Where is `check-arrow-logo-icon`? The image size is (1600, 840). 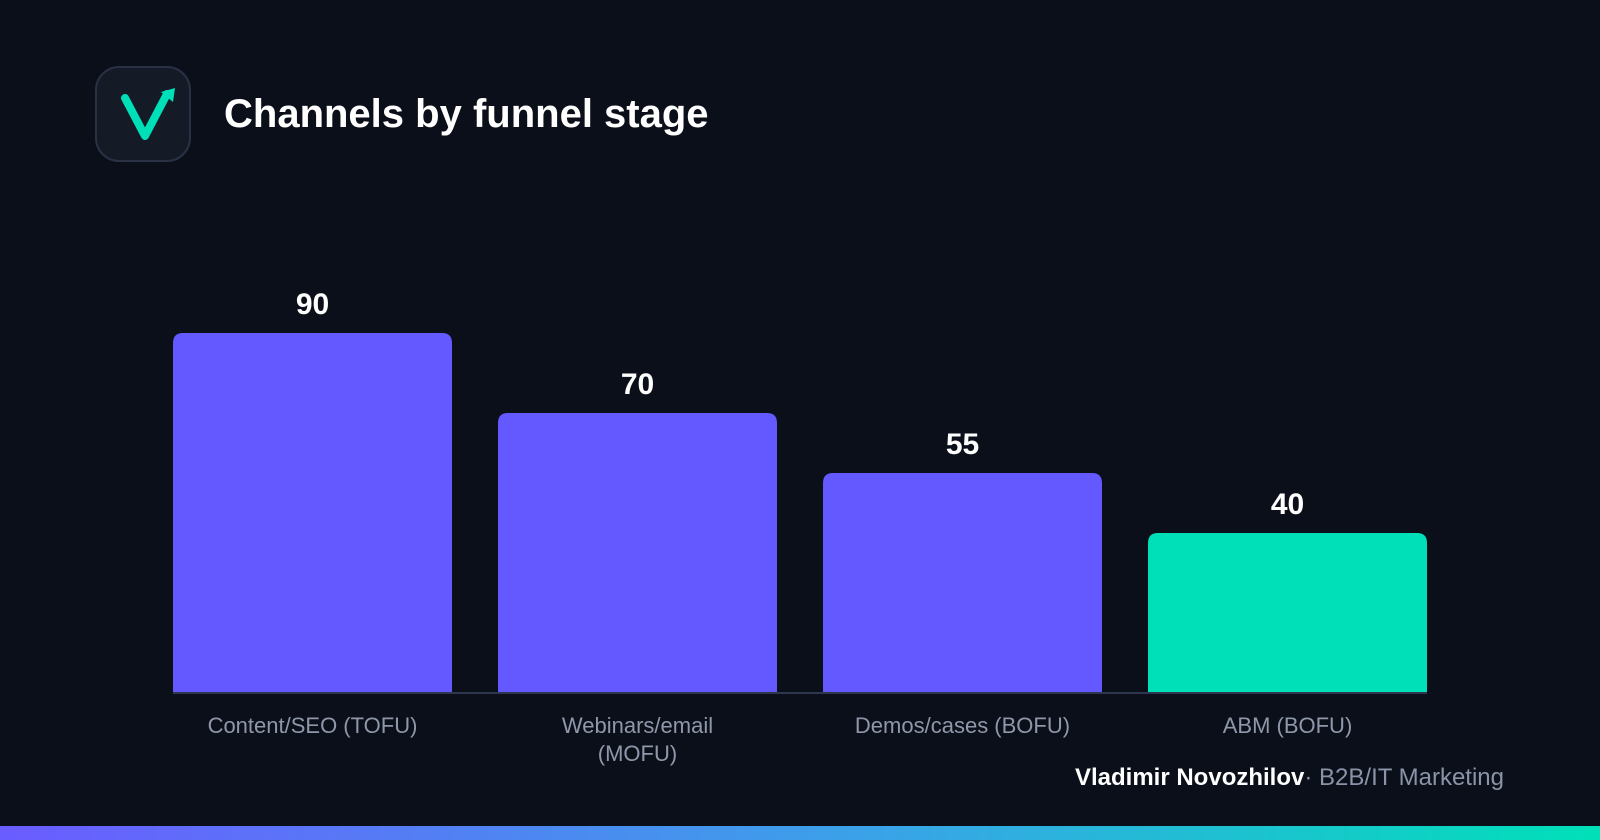 check-arrow-logo-icon is located at coordinates (148, 114).